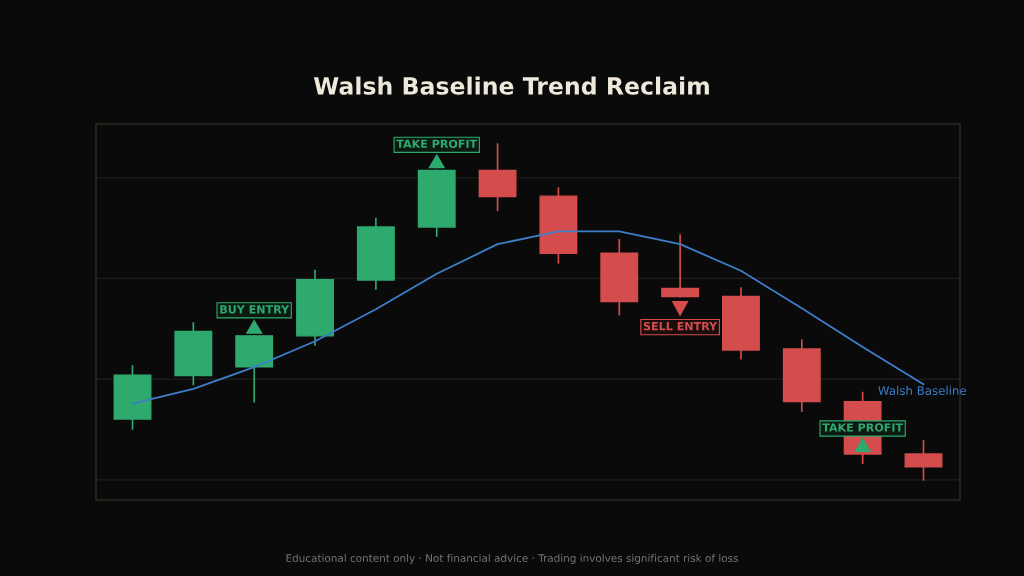 The width and height of the screenshot is (1024, 576). What do you see at coordinates (680, 326) in the screenshot?
I see `annotation: SELL ENTRY` at bounding box center [680, 326].